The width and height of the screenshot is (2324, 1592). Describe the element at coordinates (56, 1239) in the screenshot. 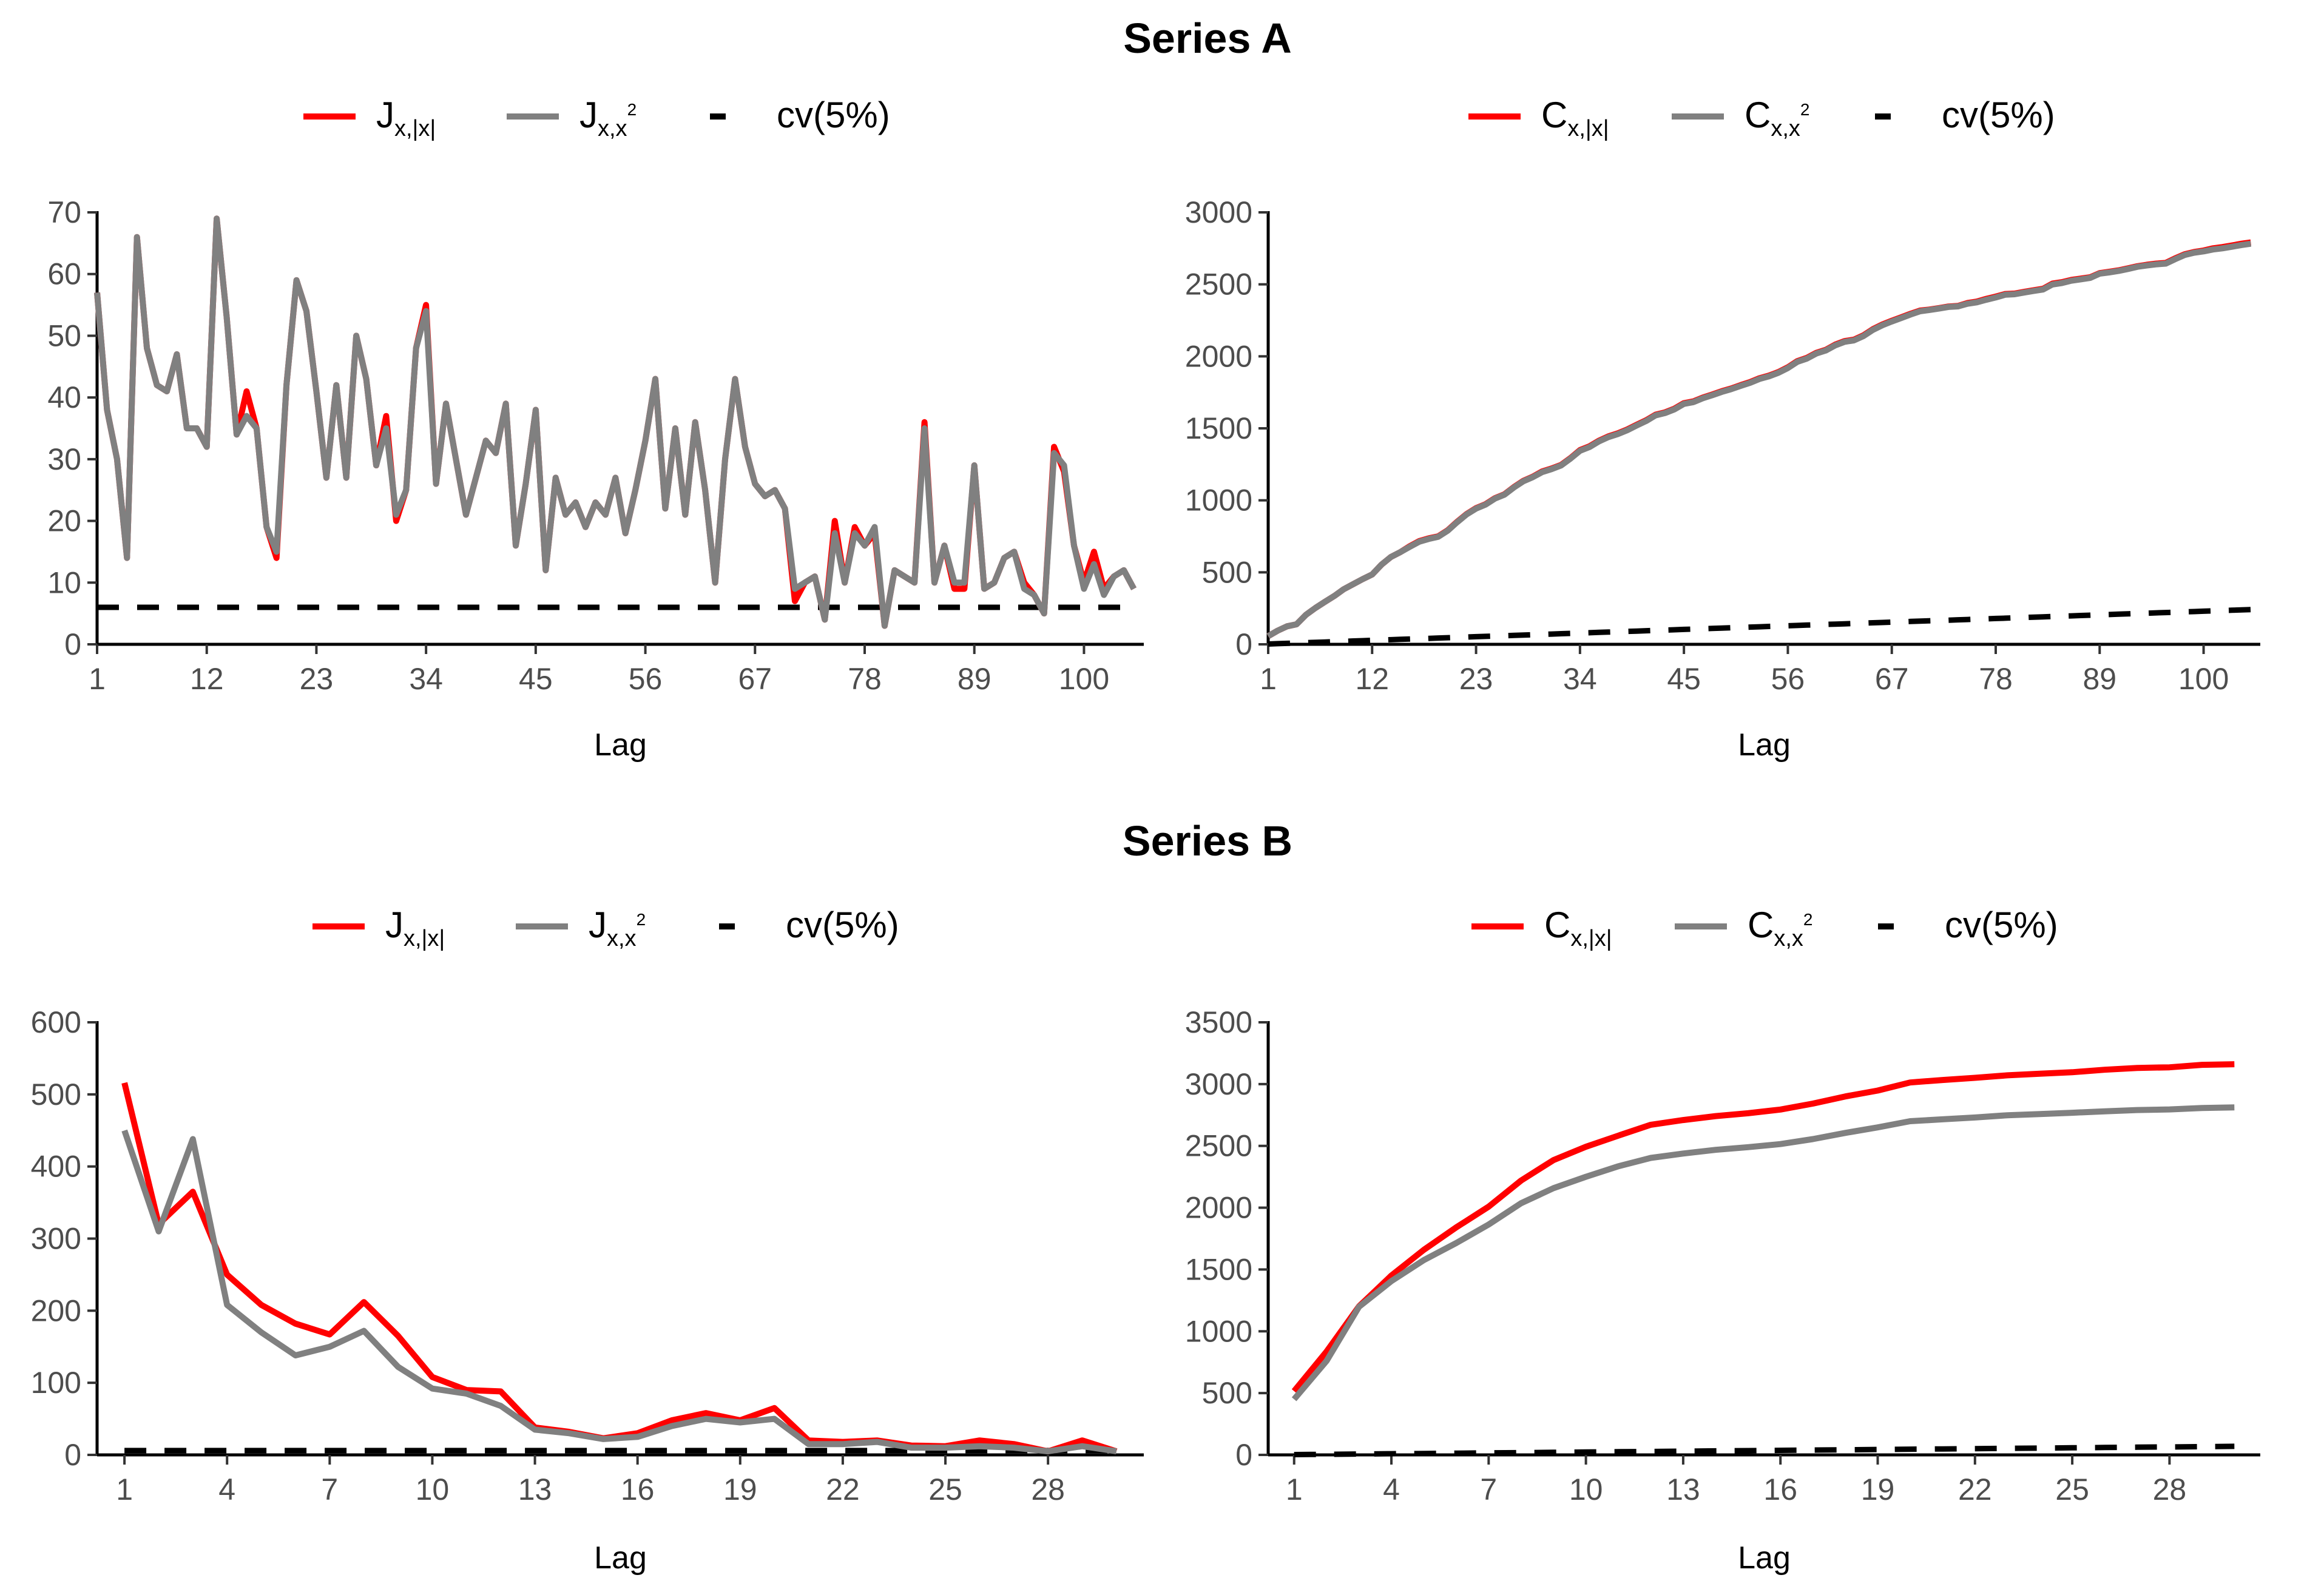

I see `y-tick-label: 300` at that location.